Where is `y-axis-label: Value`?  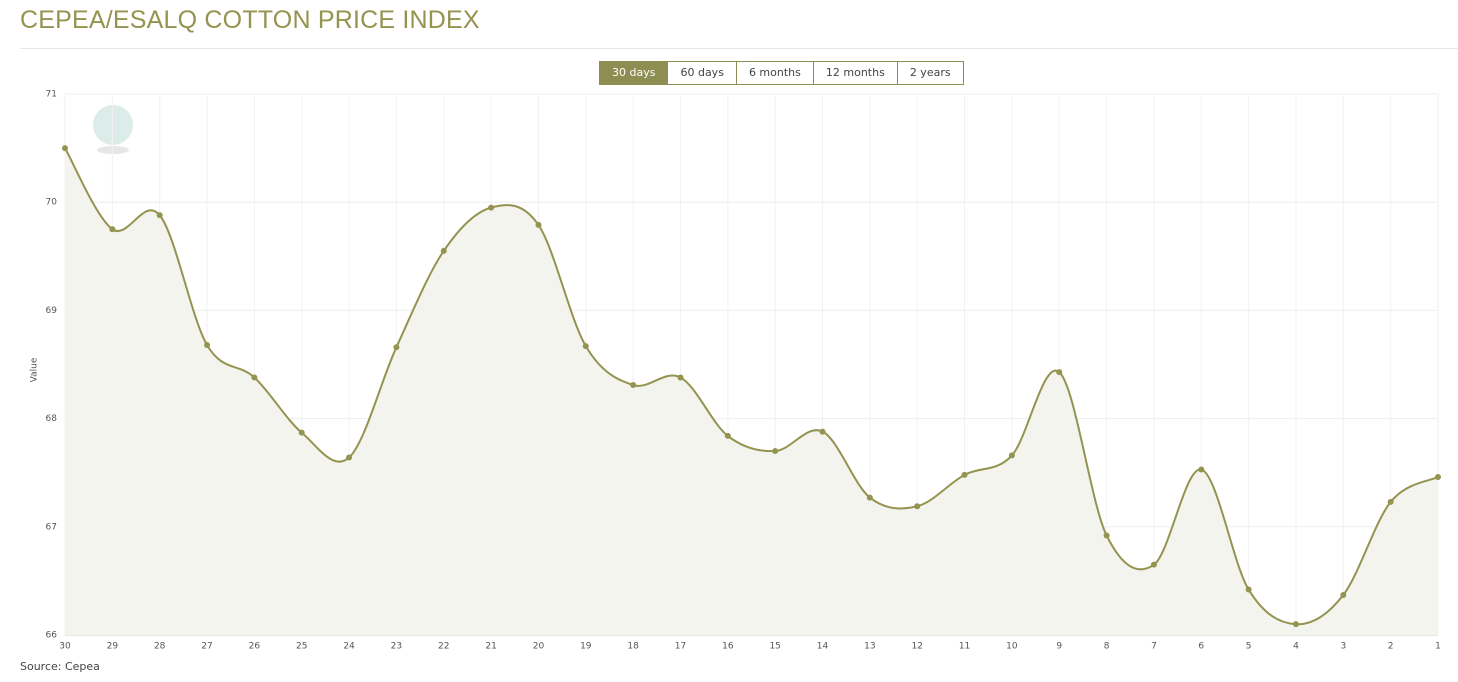
y-axis-label: Value is located at coordinates (35, 369).